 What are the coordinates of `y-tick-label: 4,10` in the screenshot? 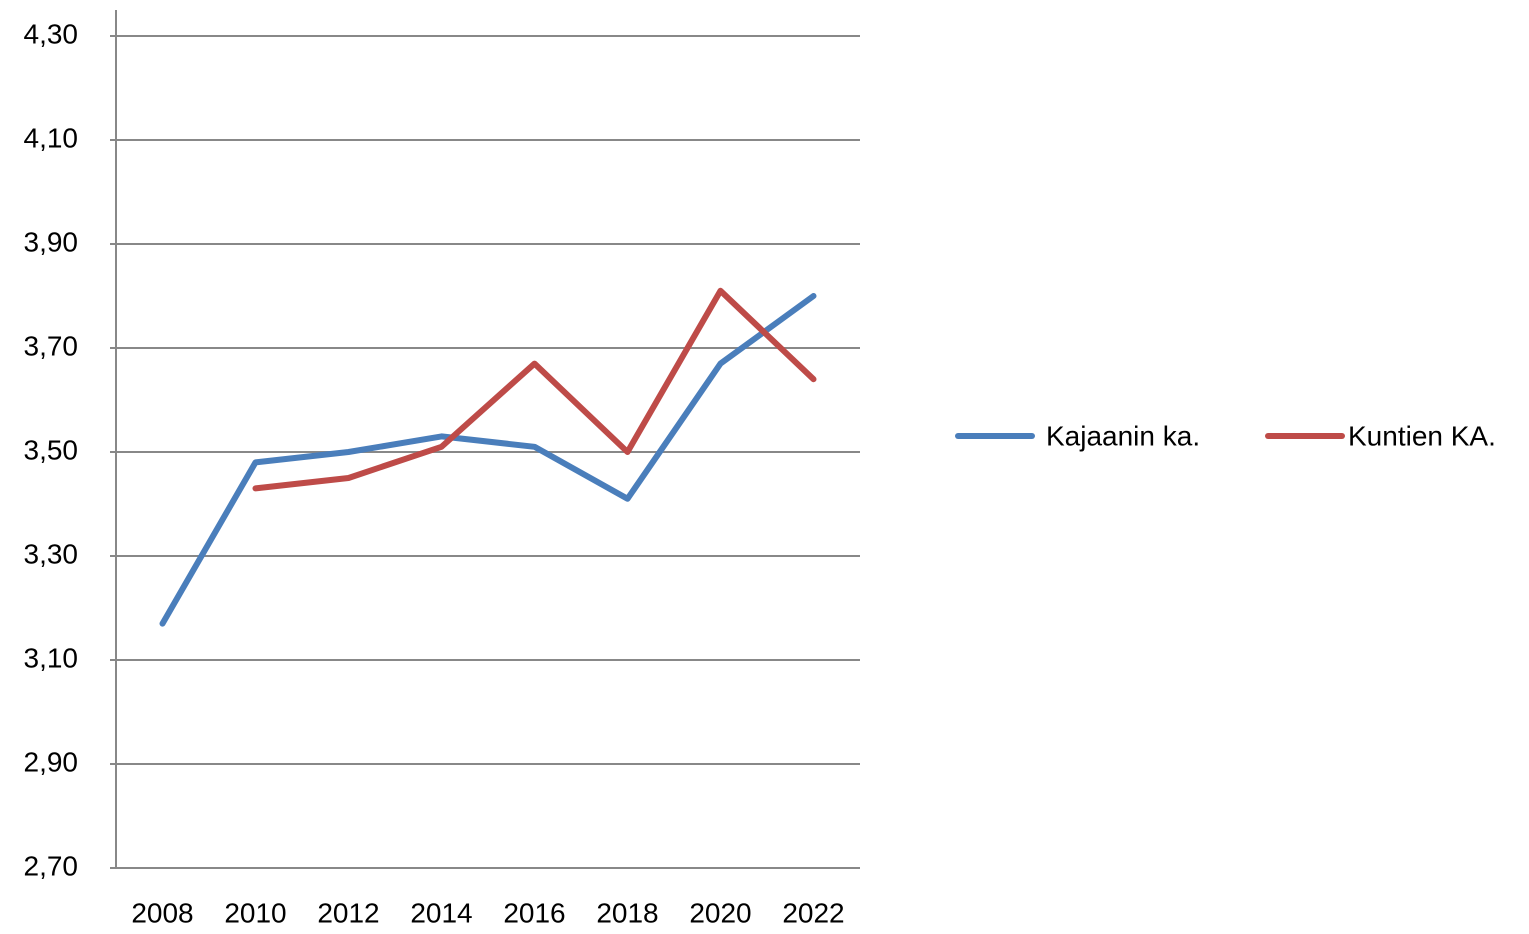 It's located at (51, 137).